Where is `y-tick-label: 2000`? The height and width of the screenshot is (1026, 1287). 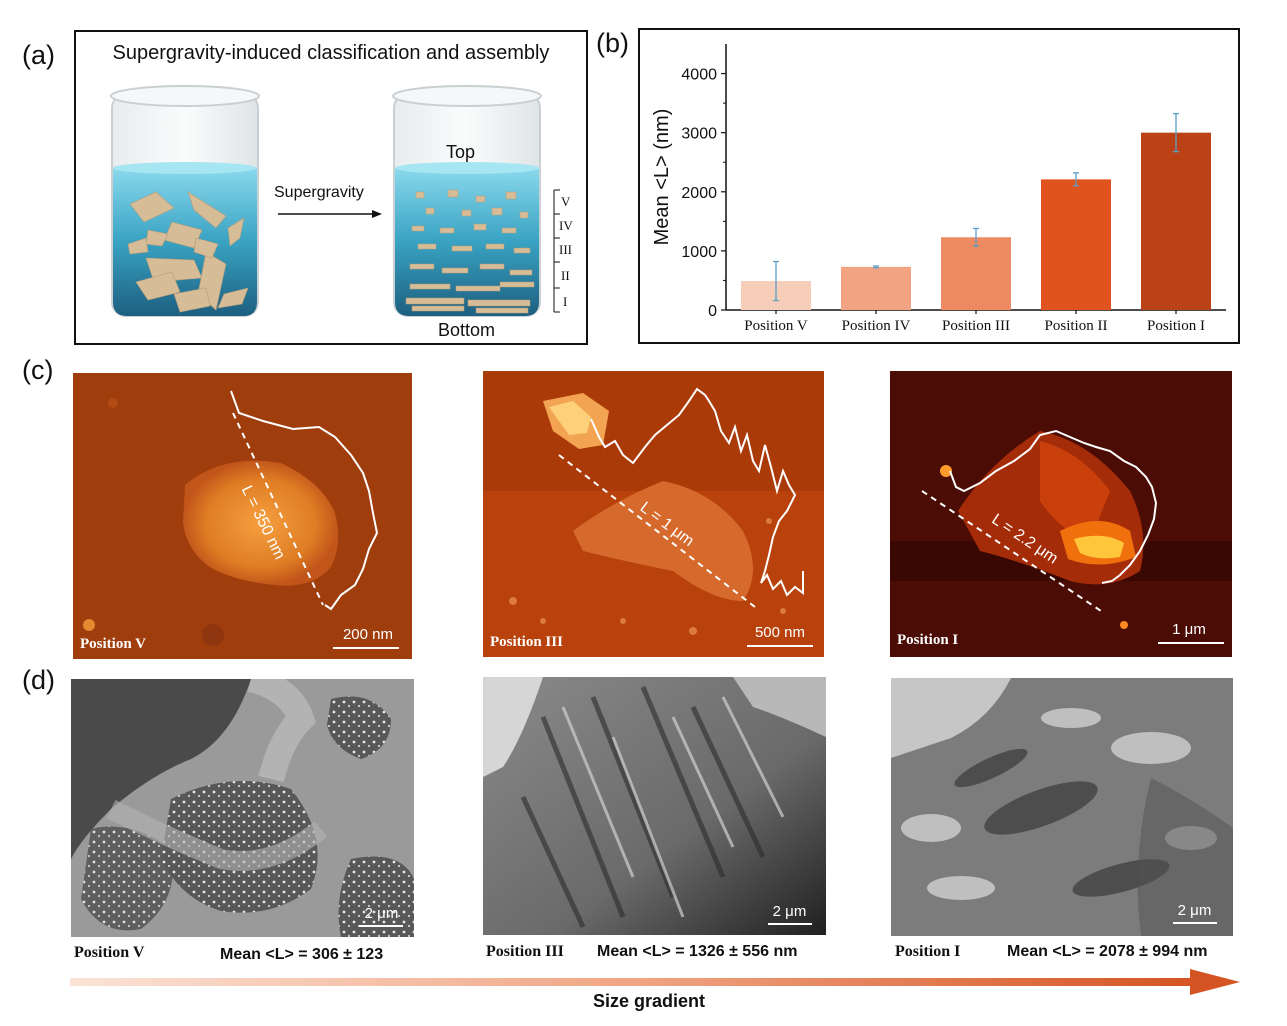 y-tick-label: 2000 is located at coordinates (699, 193).